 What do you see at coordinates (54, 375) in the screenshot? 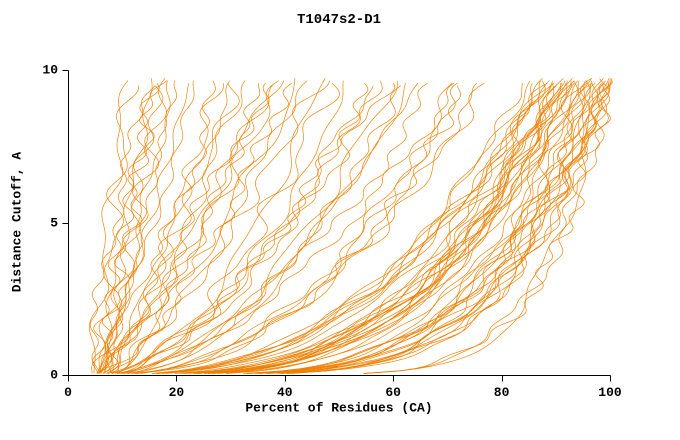
I see `y-tick-label: 0` at bounding box center [54, 375].